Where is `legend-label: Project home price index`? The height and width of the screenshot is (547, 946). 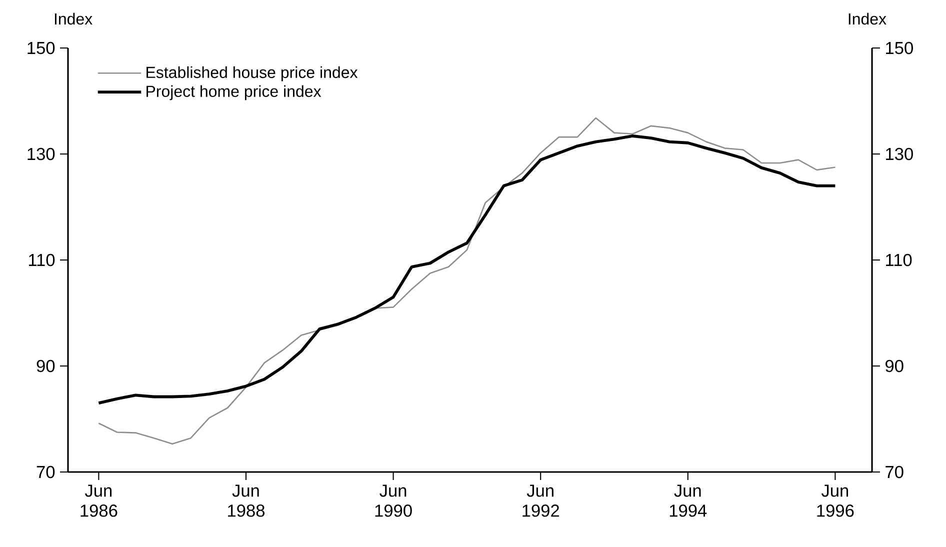
legend-label: Project home price index is located at coordinates (234, 92).